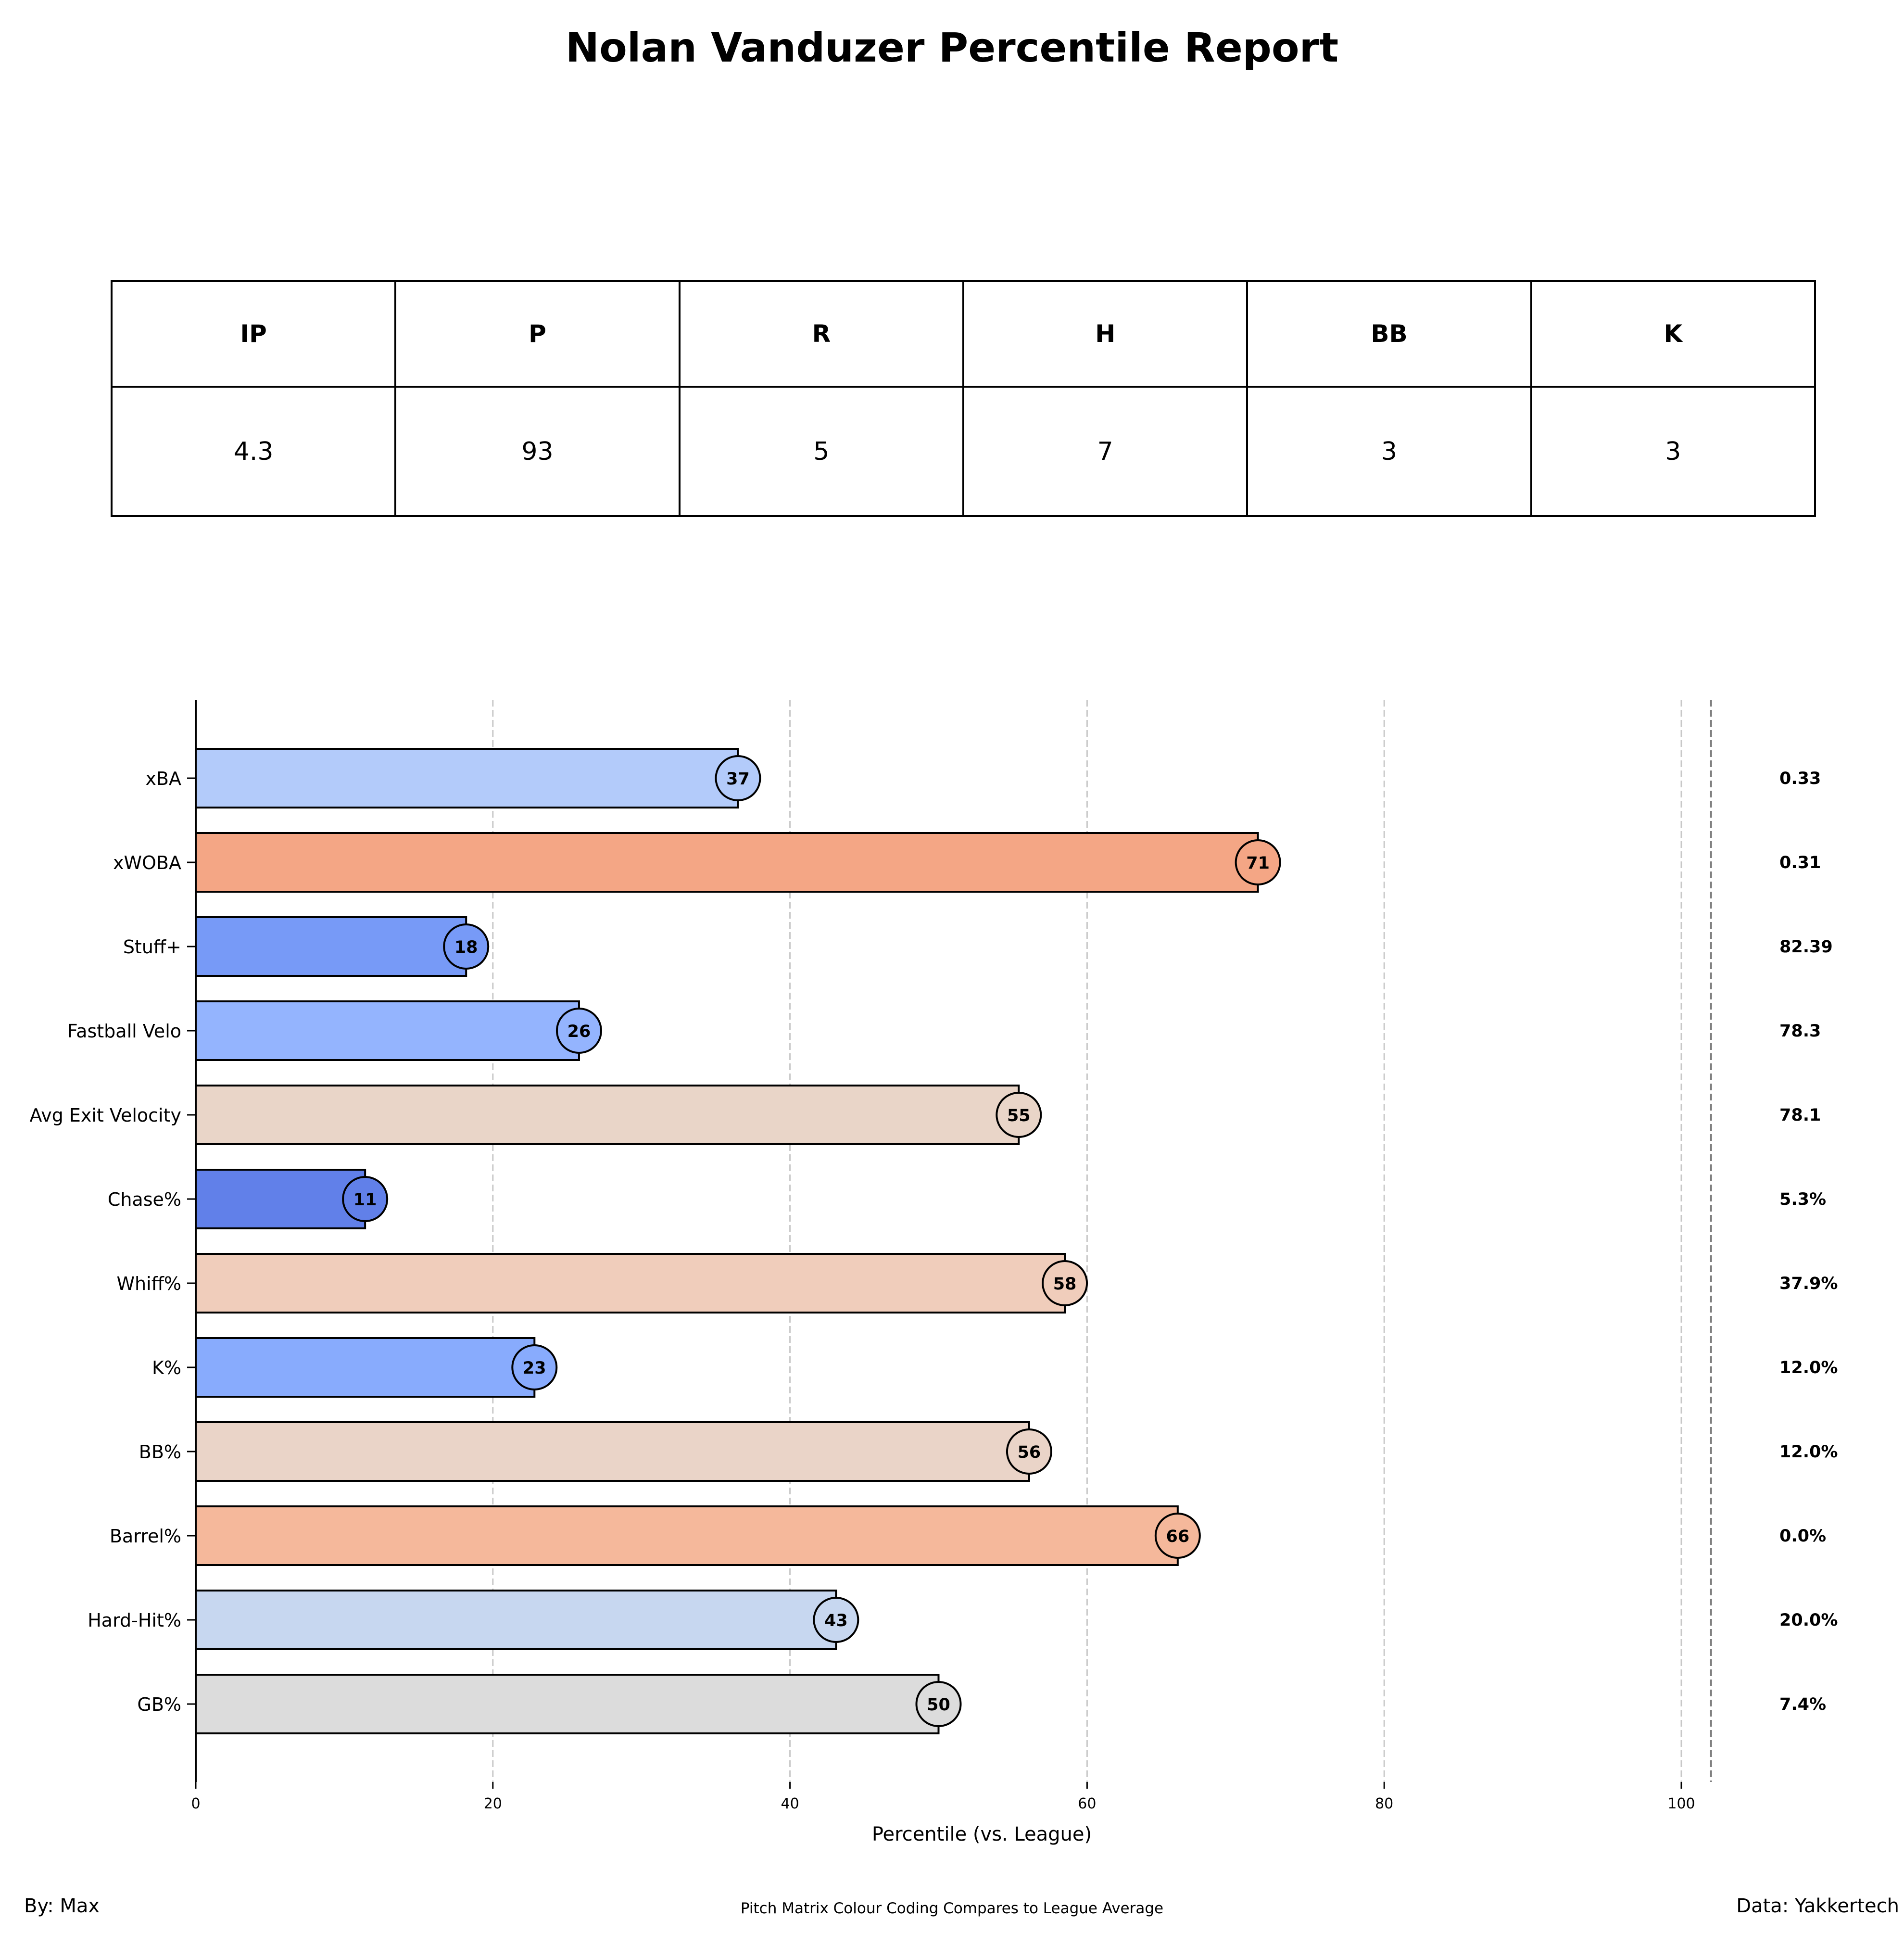  Describe the element at coordinates (253, 334) in the screenshot. I see `stats-header-cell: IP` at that location.